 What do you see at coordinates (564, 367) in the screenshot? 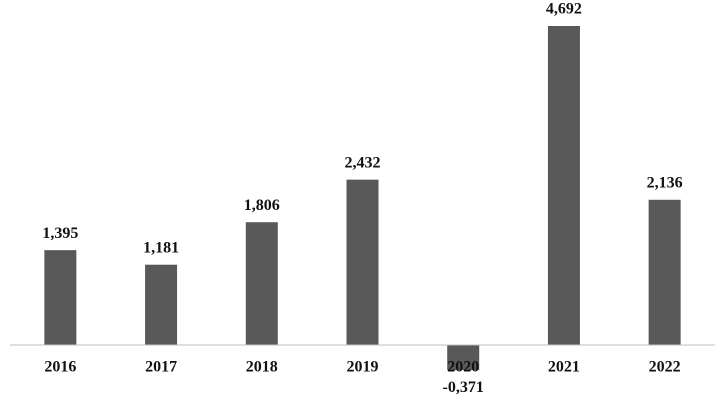
I see `x-tick-label: 2021` at bounding box center [564, 367].